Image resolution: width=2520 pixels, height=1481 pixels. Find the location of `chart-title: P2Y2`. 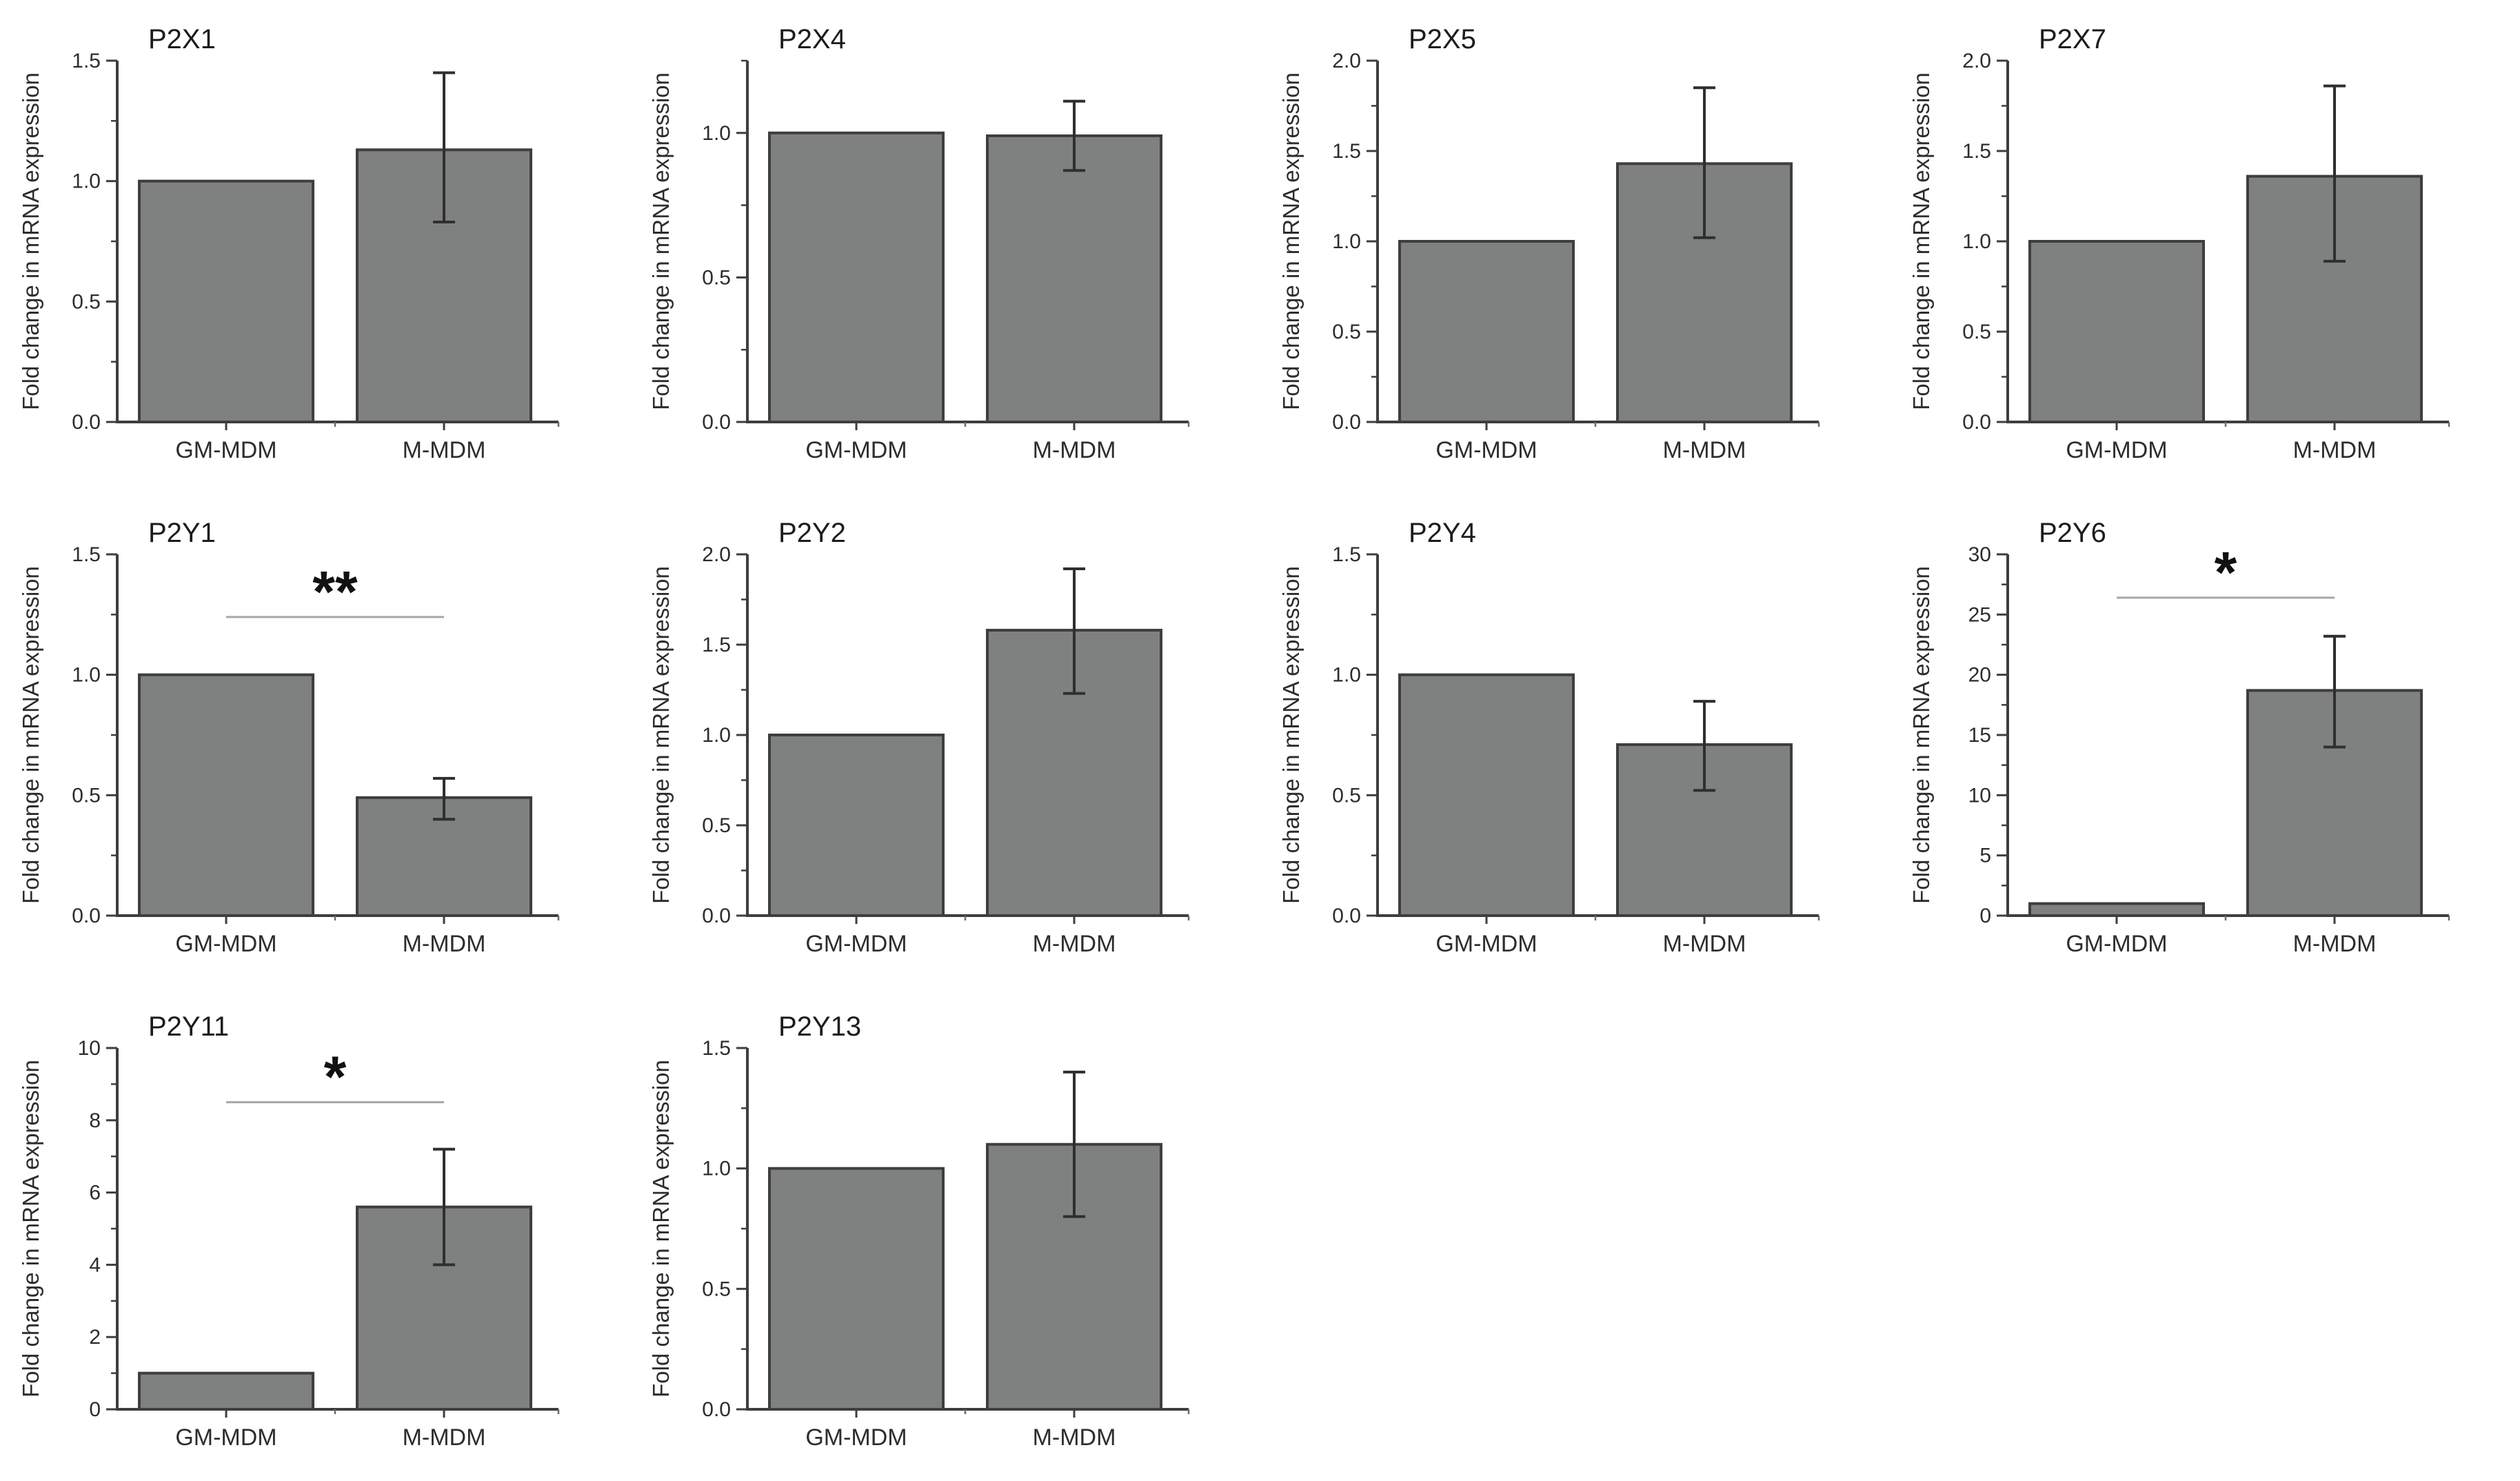

chart-title: P2Y2 is located at coordinates (812, 533).